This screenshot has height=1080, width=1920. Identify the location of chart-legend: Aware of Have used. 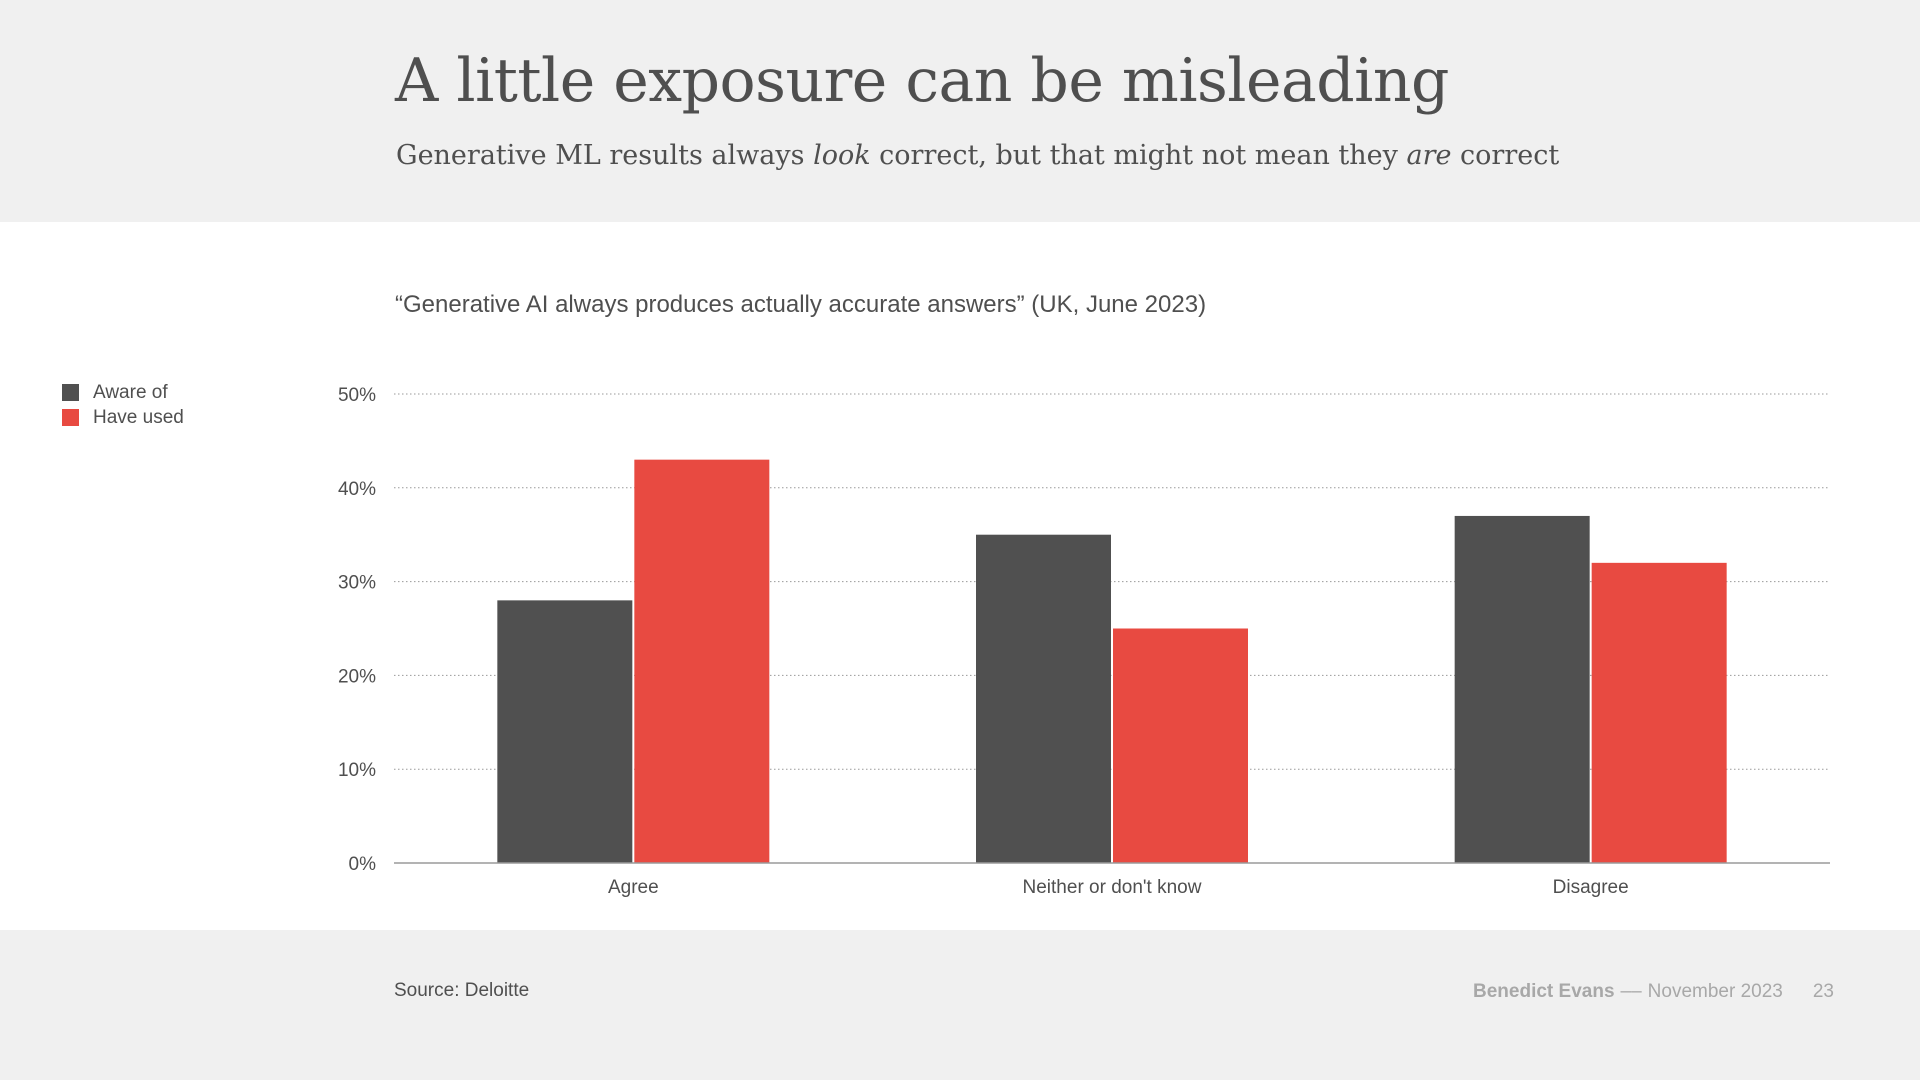
(123, 405).